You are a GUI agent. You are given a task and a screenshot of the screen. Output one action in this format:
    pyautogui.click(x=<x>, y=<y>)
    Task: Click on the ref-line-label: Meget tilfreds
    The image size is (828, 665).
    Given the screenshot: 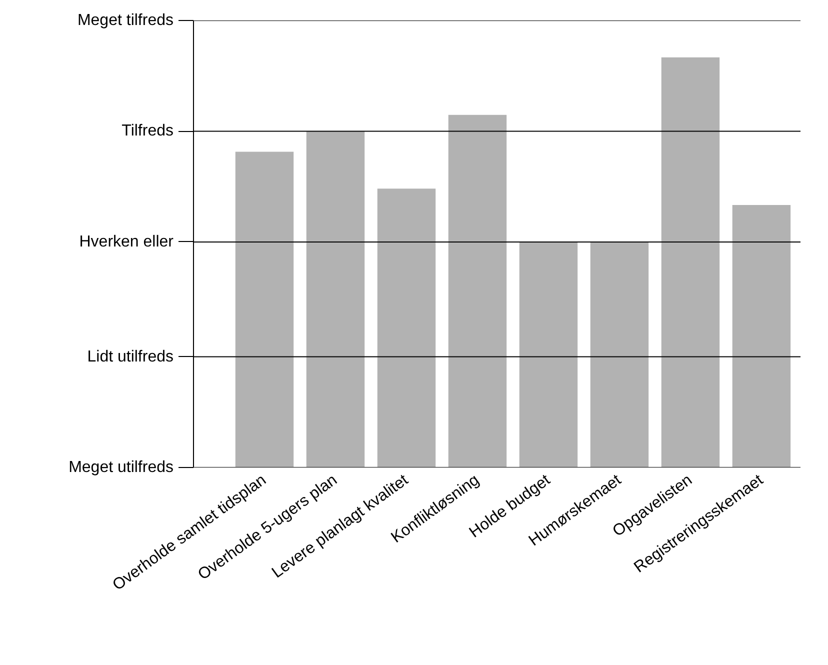 What is the action you would take?
    pyautogui.click(x=125, y=20)
    